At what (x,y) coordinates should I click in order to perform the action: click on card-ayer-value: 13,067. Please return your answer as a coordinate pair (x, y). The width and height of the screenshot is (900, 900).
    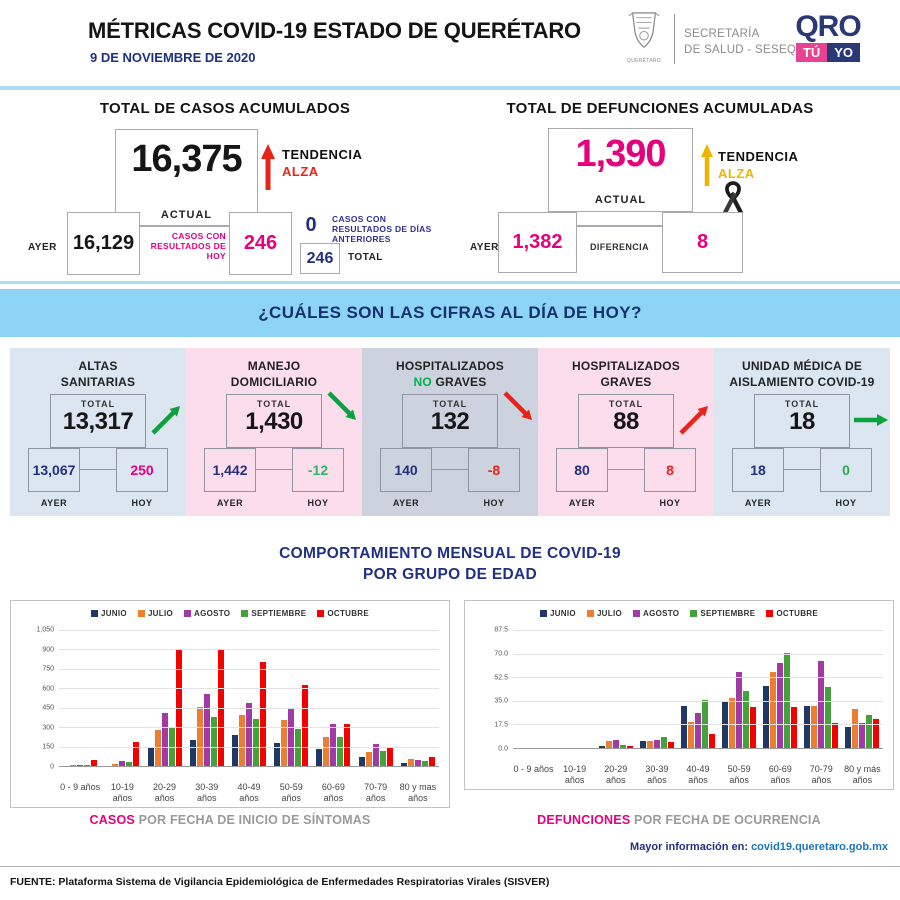
    Looking at the image, I should click on (54, 470).